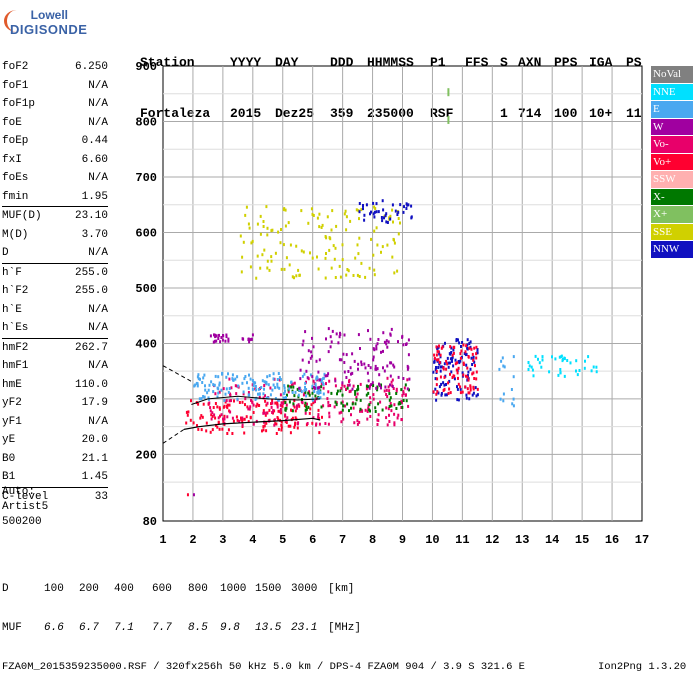 This screenshot has width=700, height=688. What do you see at coordinates (19, 104) in the screenshot?
I see `param-label: foF1p` at bounding box center [19, 104].